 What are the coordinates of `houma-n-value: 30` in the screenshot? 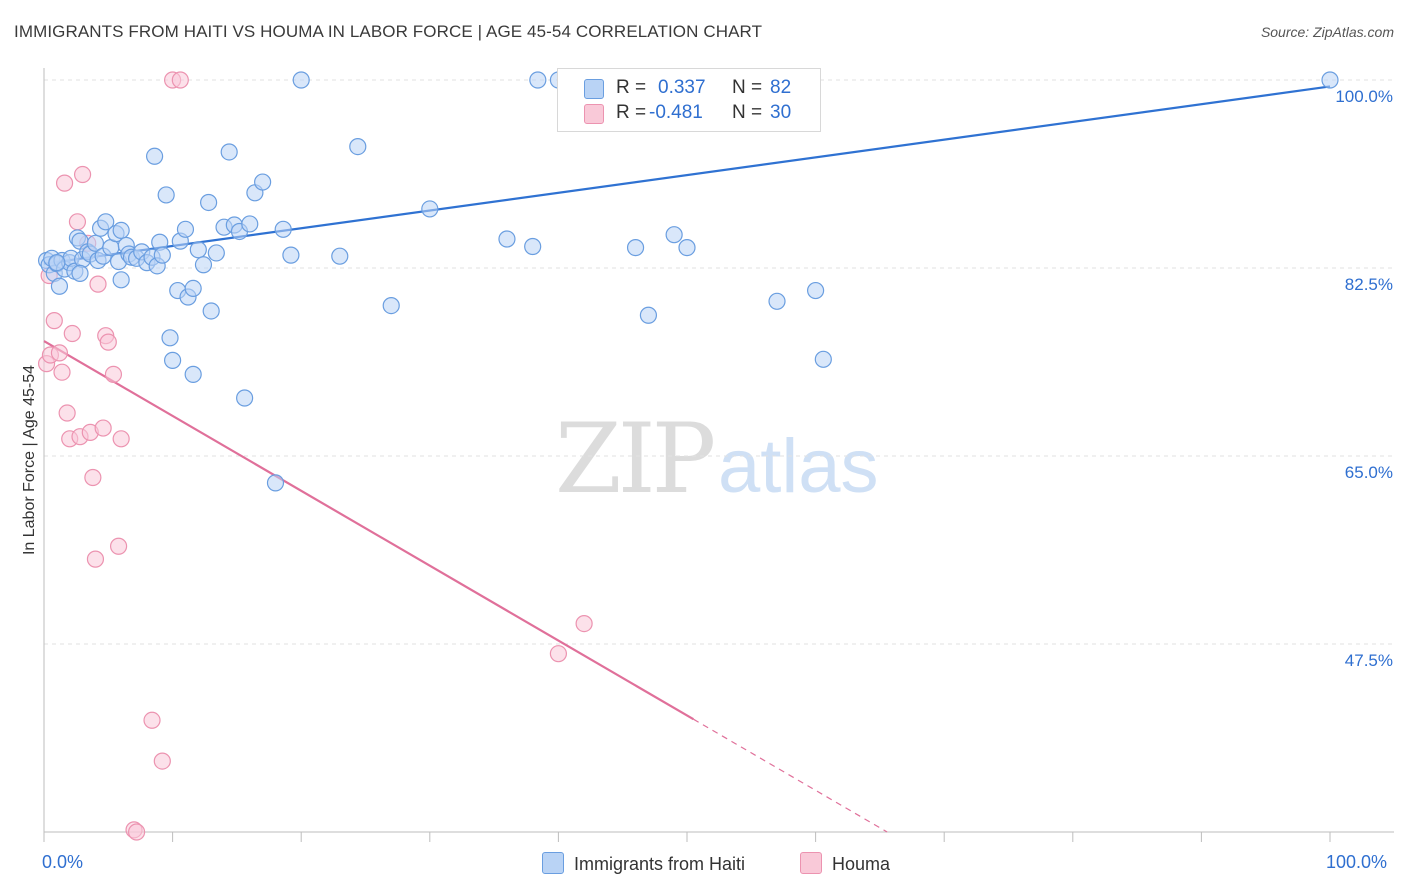 It's located at (781, 112).